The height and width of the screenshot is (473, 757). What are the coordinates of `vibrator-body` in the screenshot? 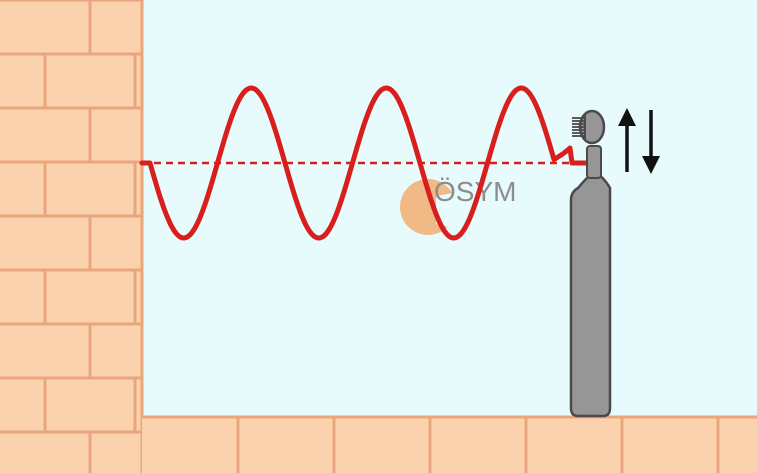 It's located at (590, 294).